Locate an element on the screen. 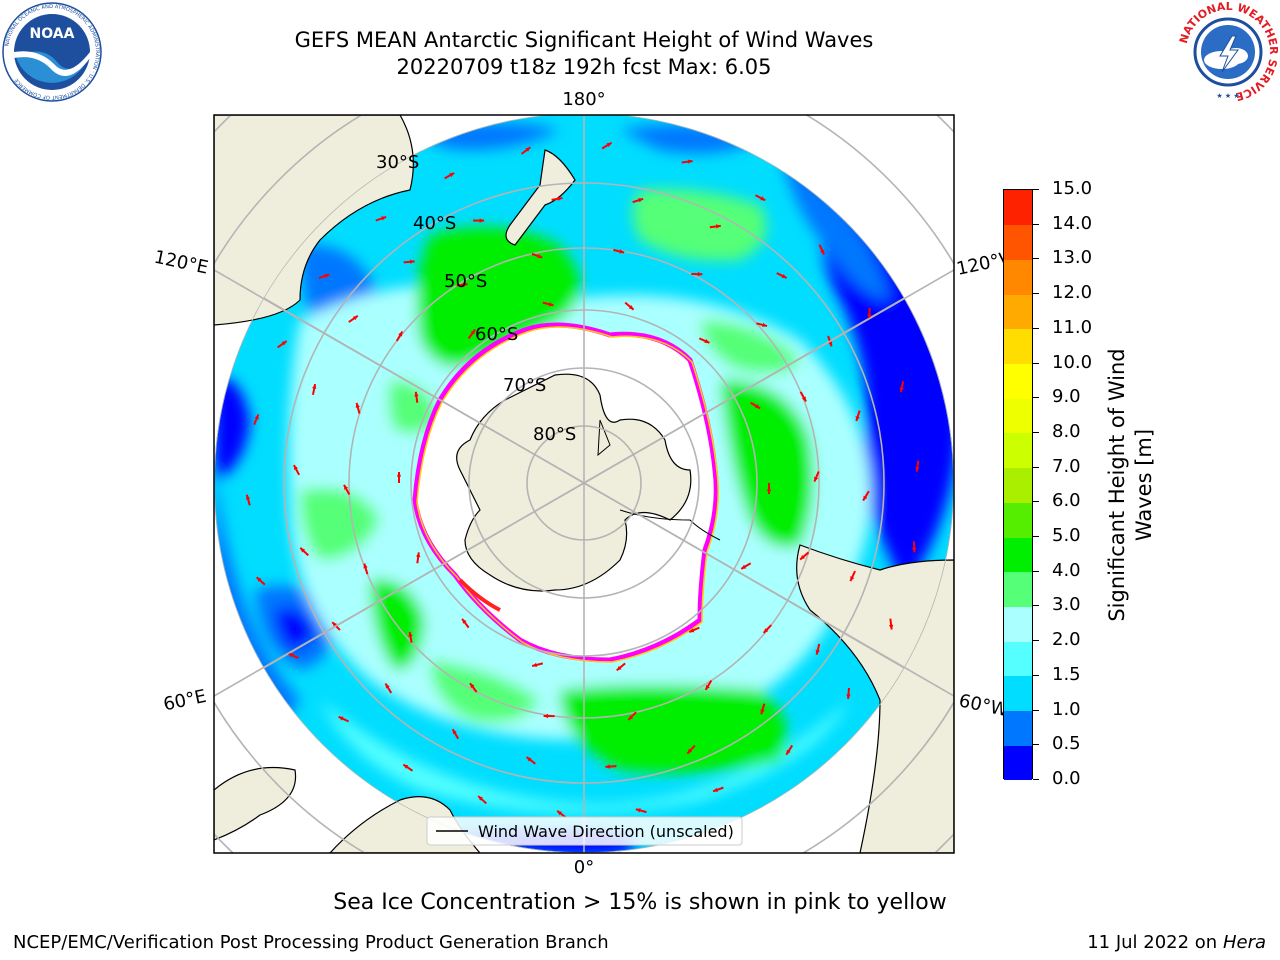 The height and width of the screenshot is (960, 1280). colorbar-label-wrap: Significant Height of Wind Waves [m] is located at coordinates (1134, 485).